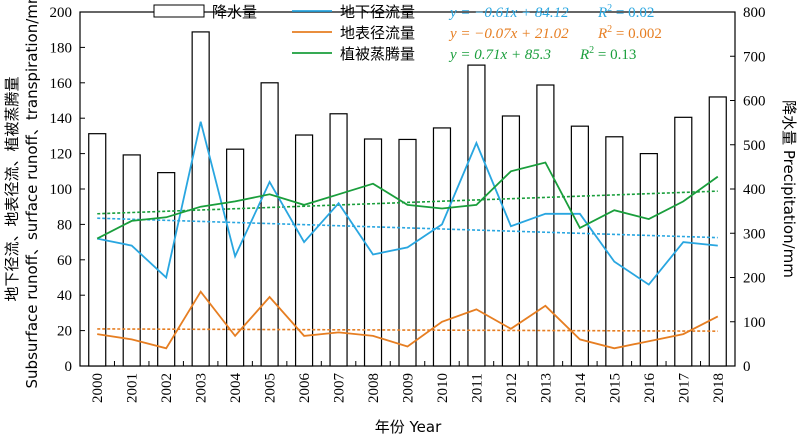 The height and width of the screenshot is (438, 800). What do you see at coordinates (236, 388) in the screenshot?
I see `x-tick-label: 2004` at bounding box center [236, 388].